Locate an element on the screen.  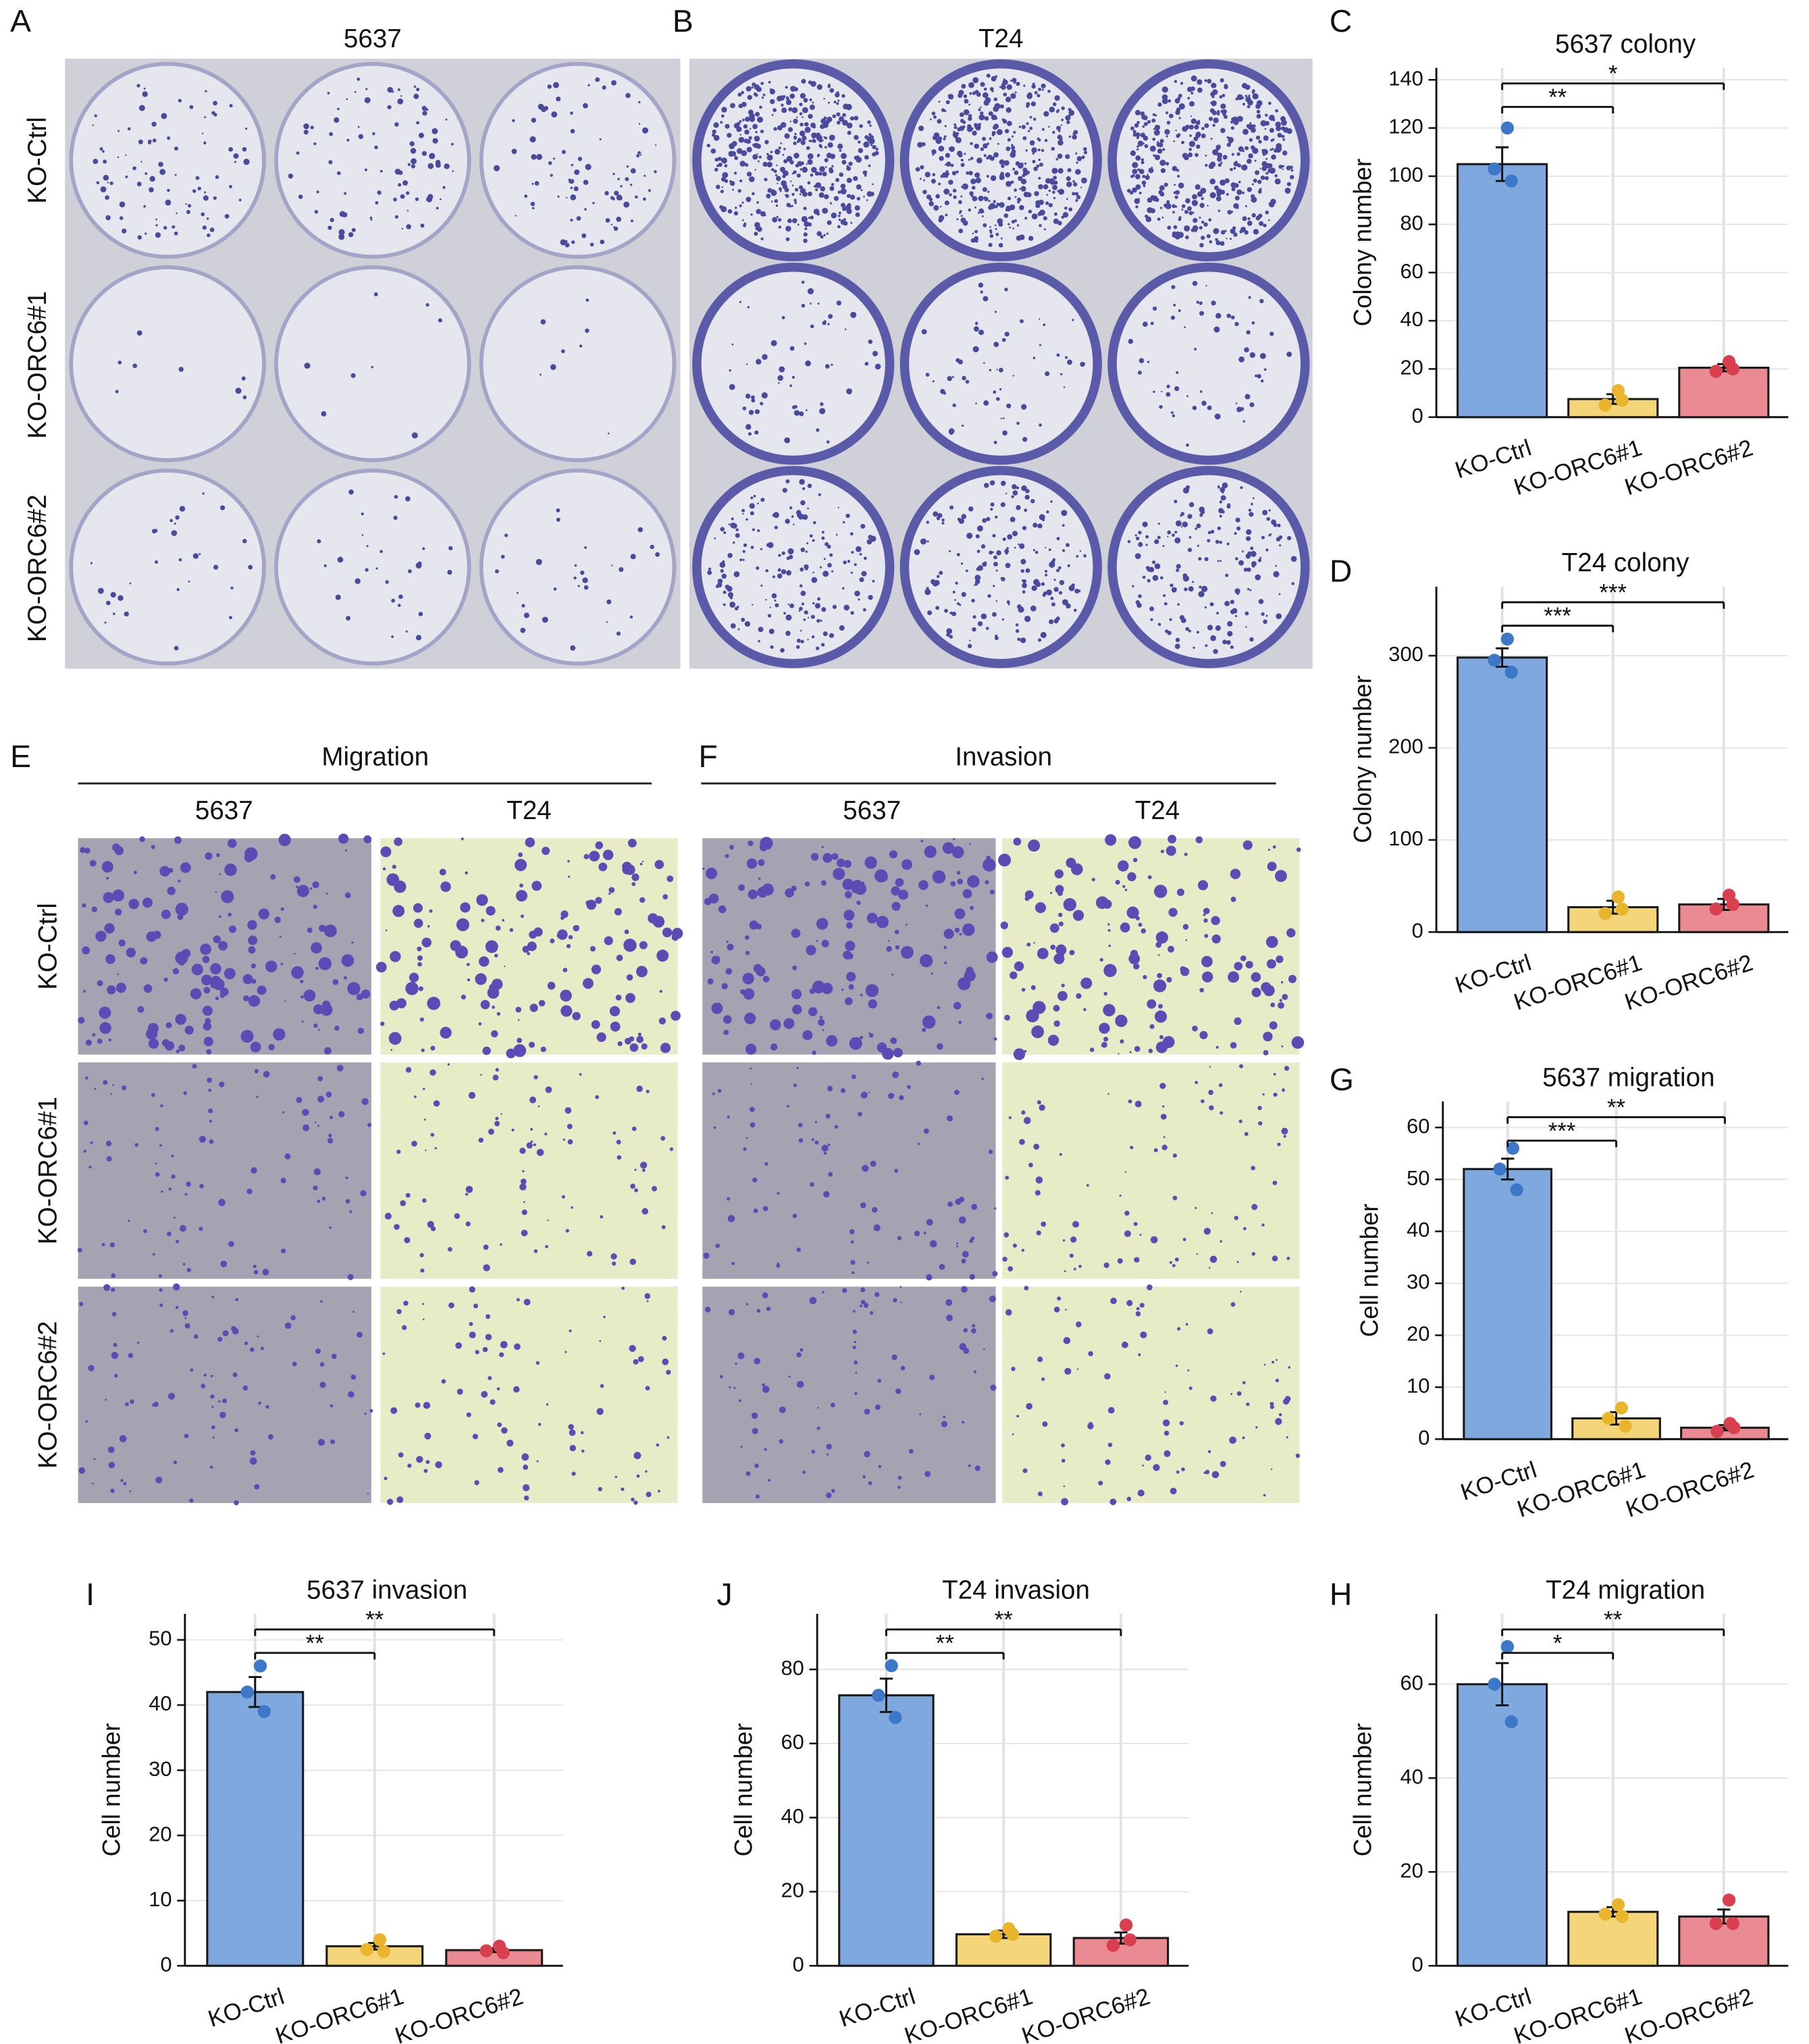
significance-label: ** is located at coordinates (374, 1621).